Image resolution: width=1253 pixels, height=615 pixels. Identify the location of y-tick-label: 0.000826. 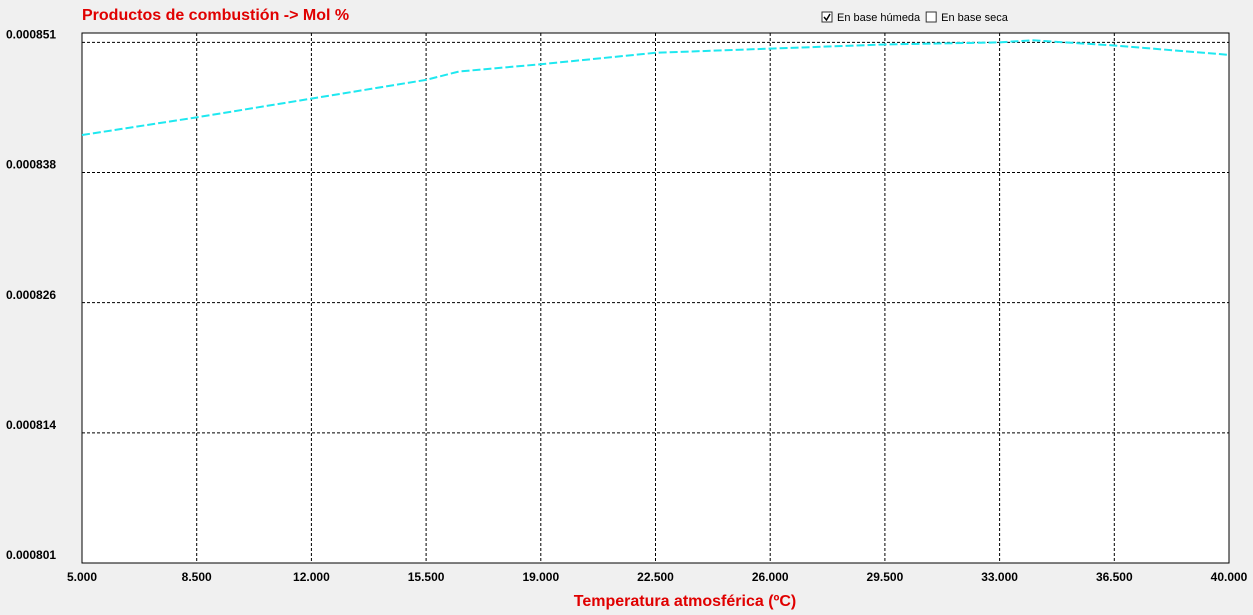
(31, 295).